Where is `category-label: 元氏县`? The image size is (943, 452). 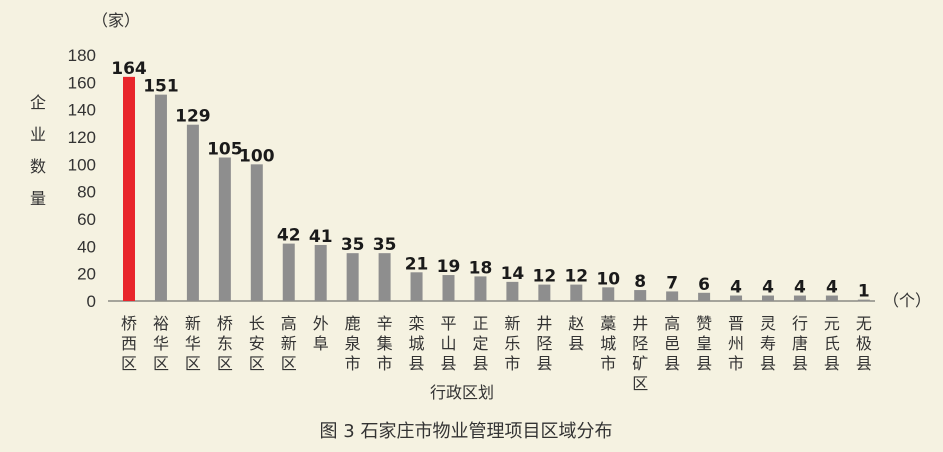 category-label: 元氏县 is located at coordinates (832, 343).